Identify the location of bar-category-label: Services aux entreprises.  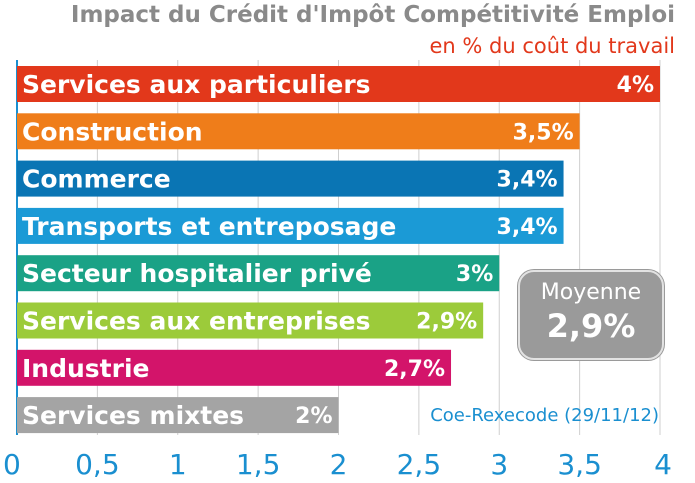
(196, 321).